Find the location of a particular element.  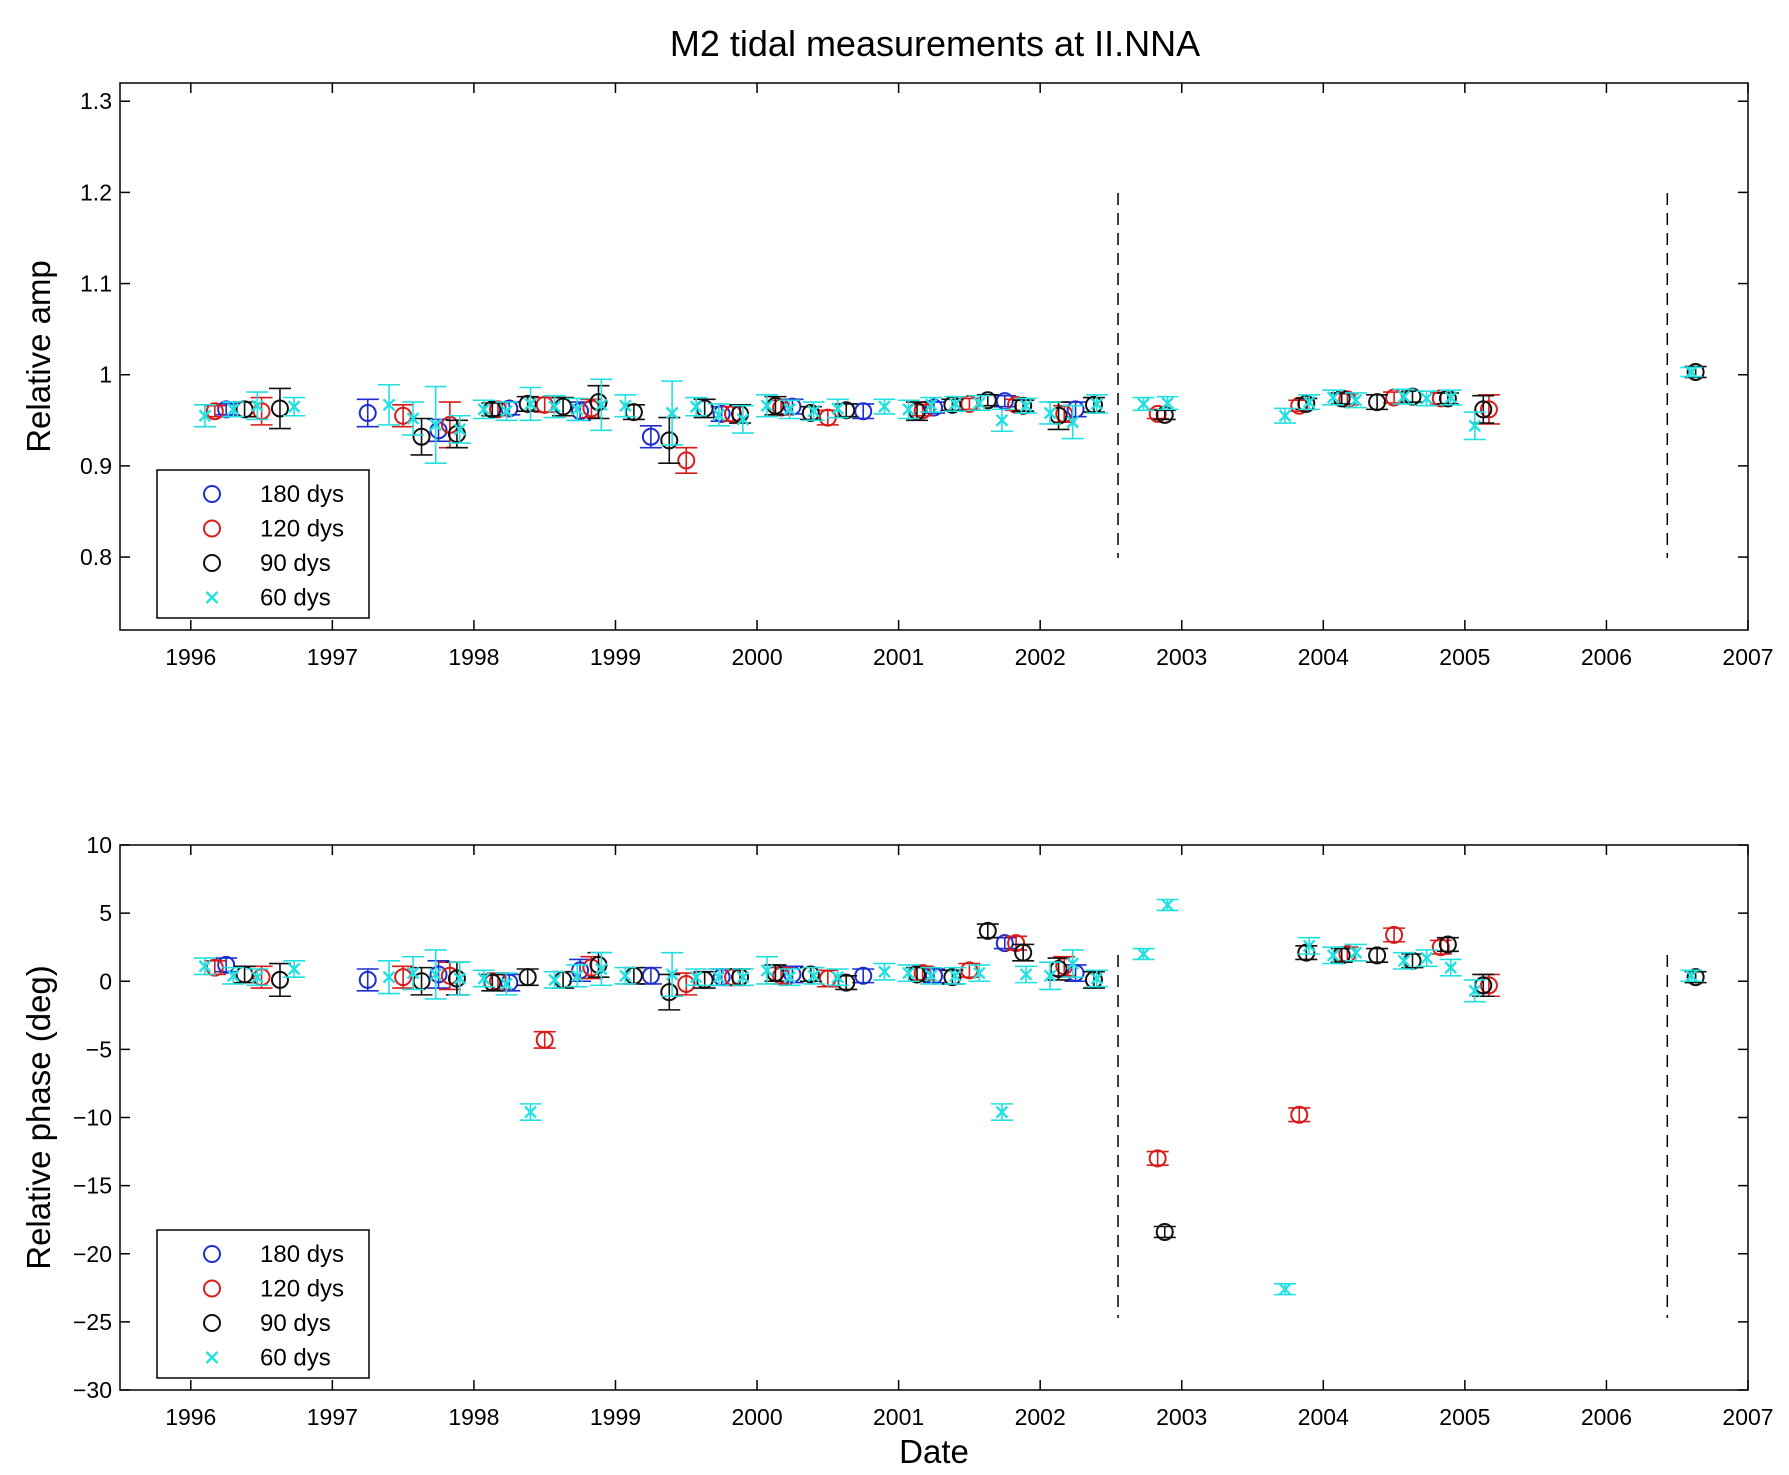

legend-label-90-dys: 90 dys is located at coordinates (295, 563).